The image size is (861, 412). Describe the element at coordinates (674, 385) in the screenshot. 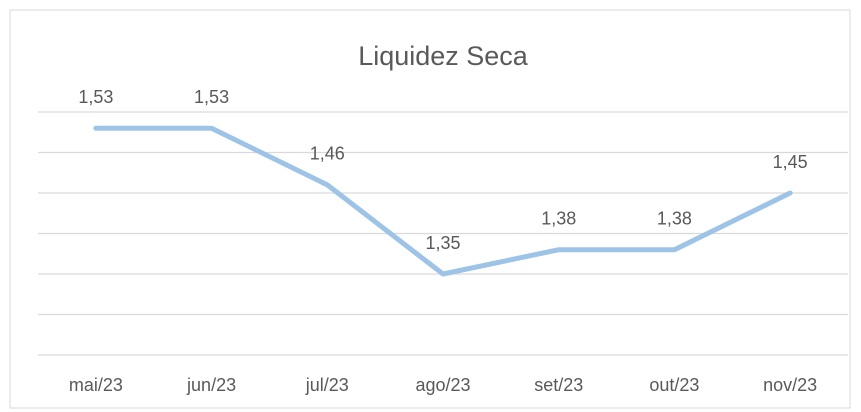

I see `x-tick-label: out/23` at that location.